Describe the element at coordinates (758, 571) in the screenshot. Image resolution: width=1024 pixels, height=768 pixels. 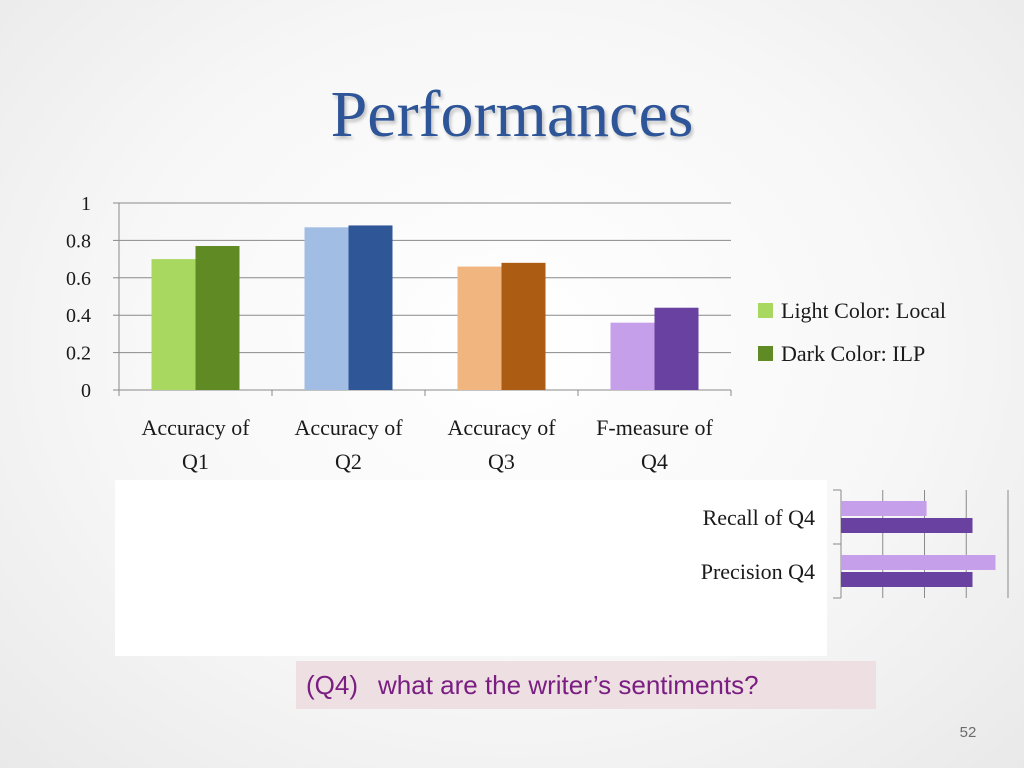
I see `h-category-label: Precision Q4` at that location.